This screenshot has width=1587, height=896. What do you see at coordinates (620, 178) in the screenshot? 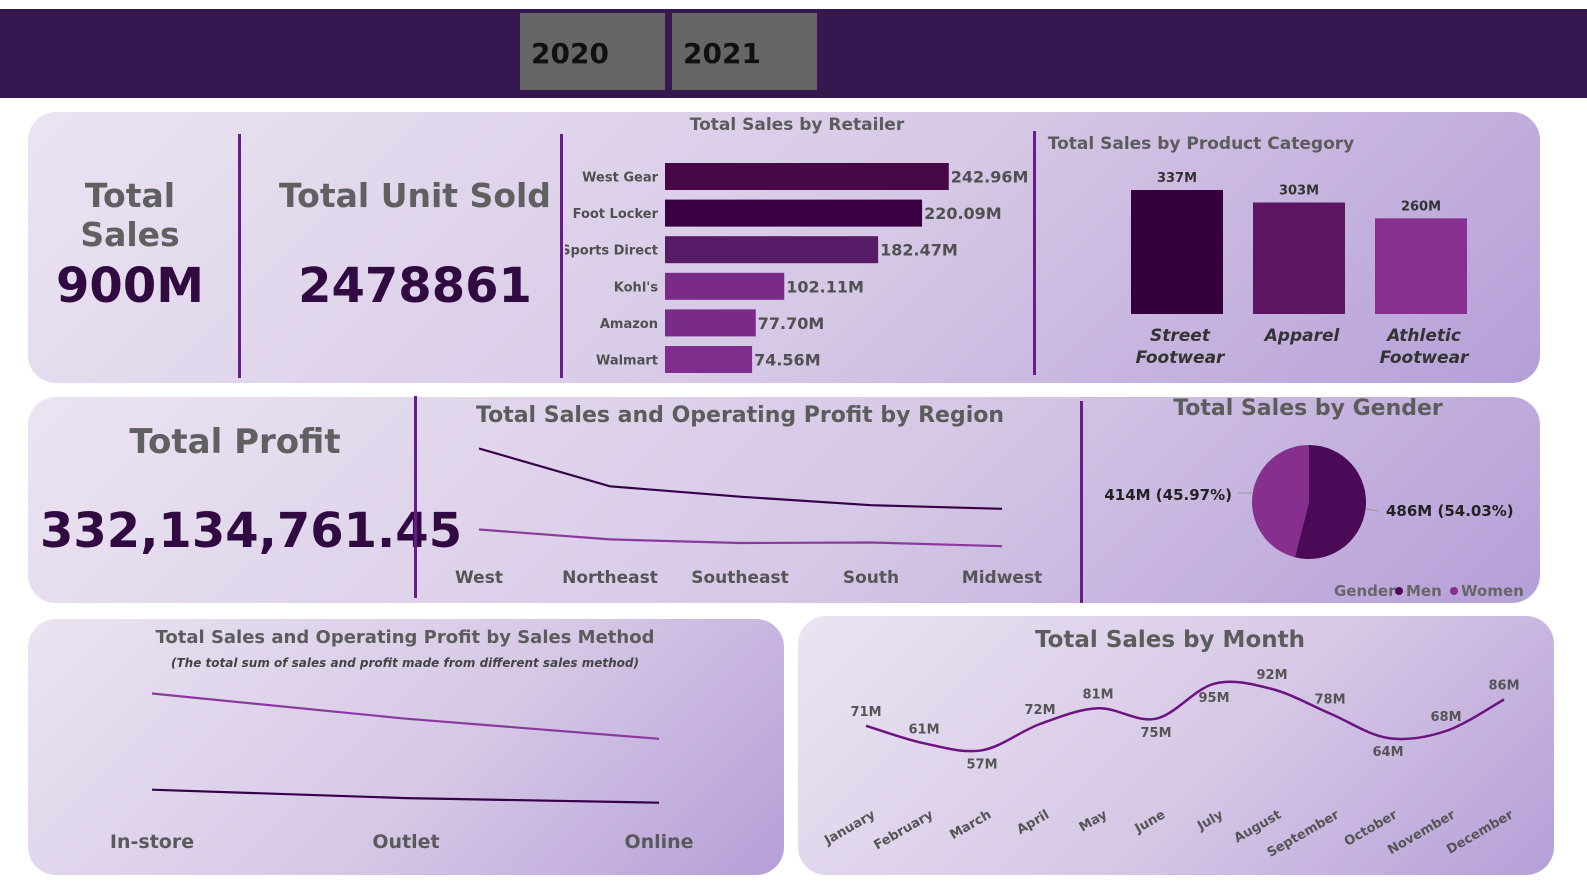
I see `retailer-category-label: West Gear` at bounding box center [620, 178].